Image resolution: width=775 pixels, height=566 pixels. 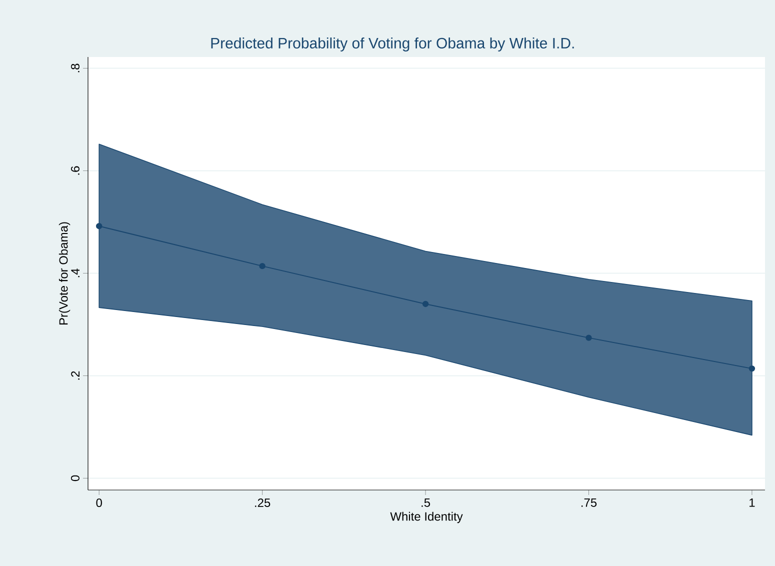 What do you see at coordinates (75, 375) in the screenshot?
I see `y-tick-label: .2` at bounding box center [75, 375].